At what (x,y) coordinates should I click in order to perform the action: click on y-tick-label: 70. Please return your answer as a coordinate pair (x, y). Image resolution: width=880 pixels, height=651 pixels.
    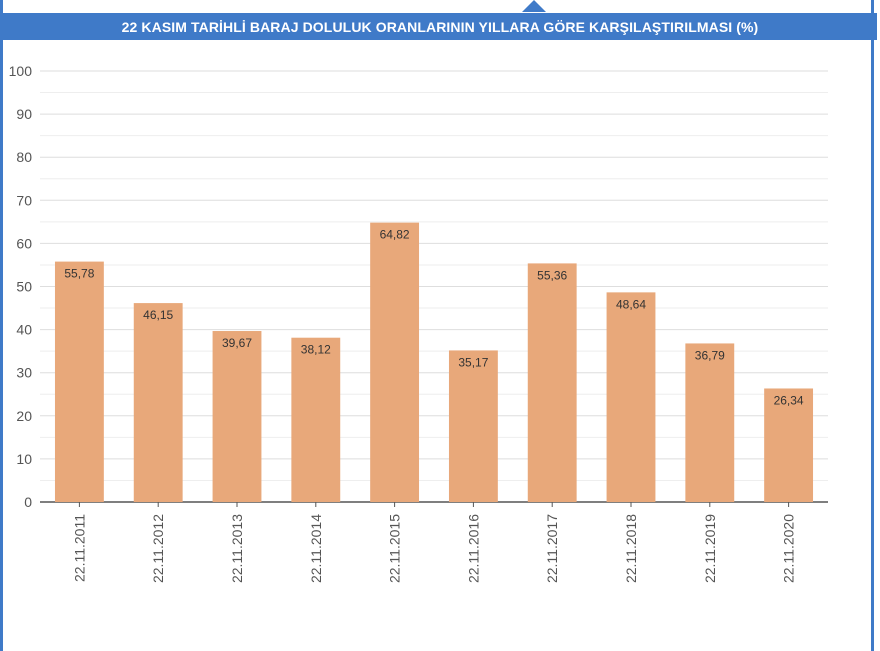
    Looking at the image, I should click on (24, 200).